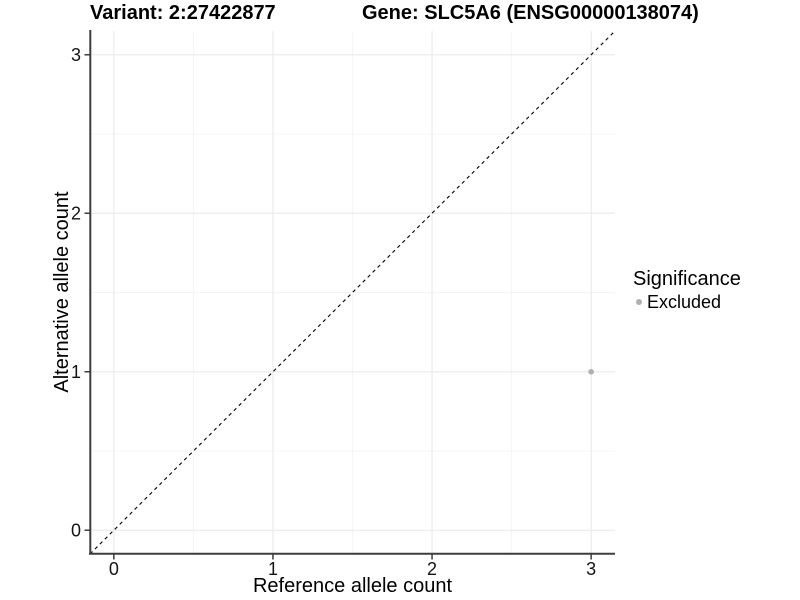 Image resolution: width=800 pixels, height=600 pixels. Describe the element at coordinates (76, 531) in the screenshot. I see `y-tick-label: 0` at that location.